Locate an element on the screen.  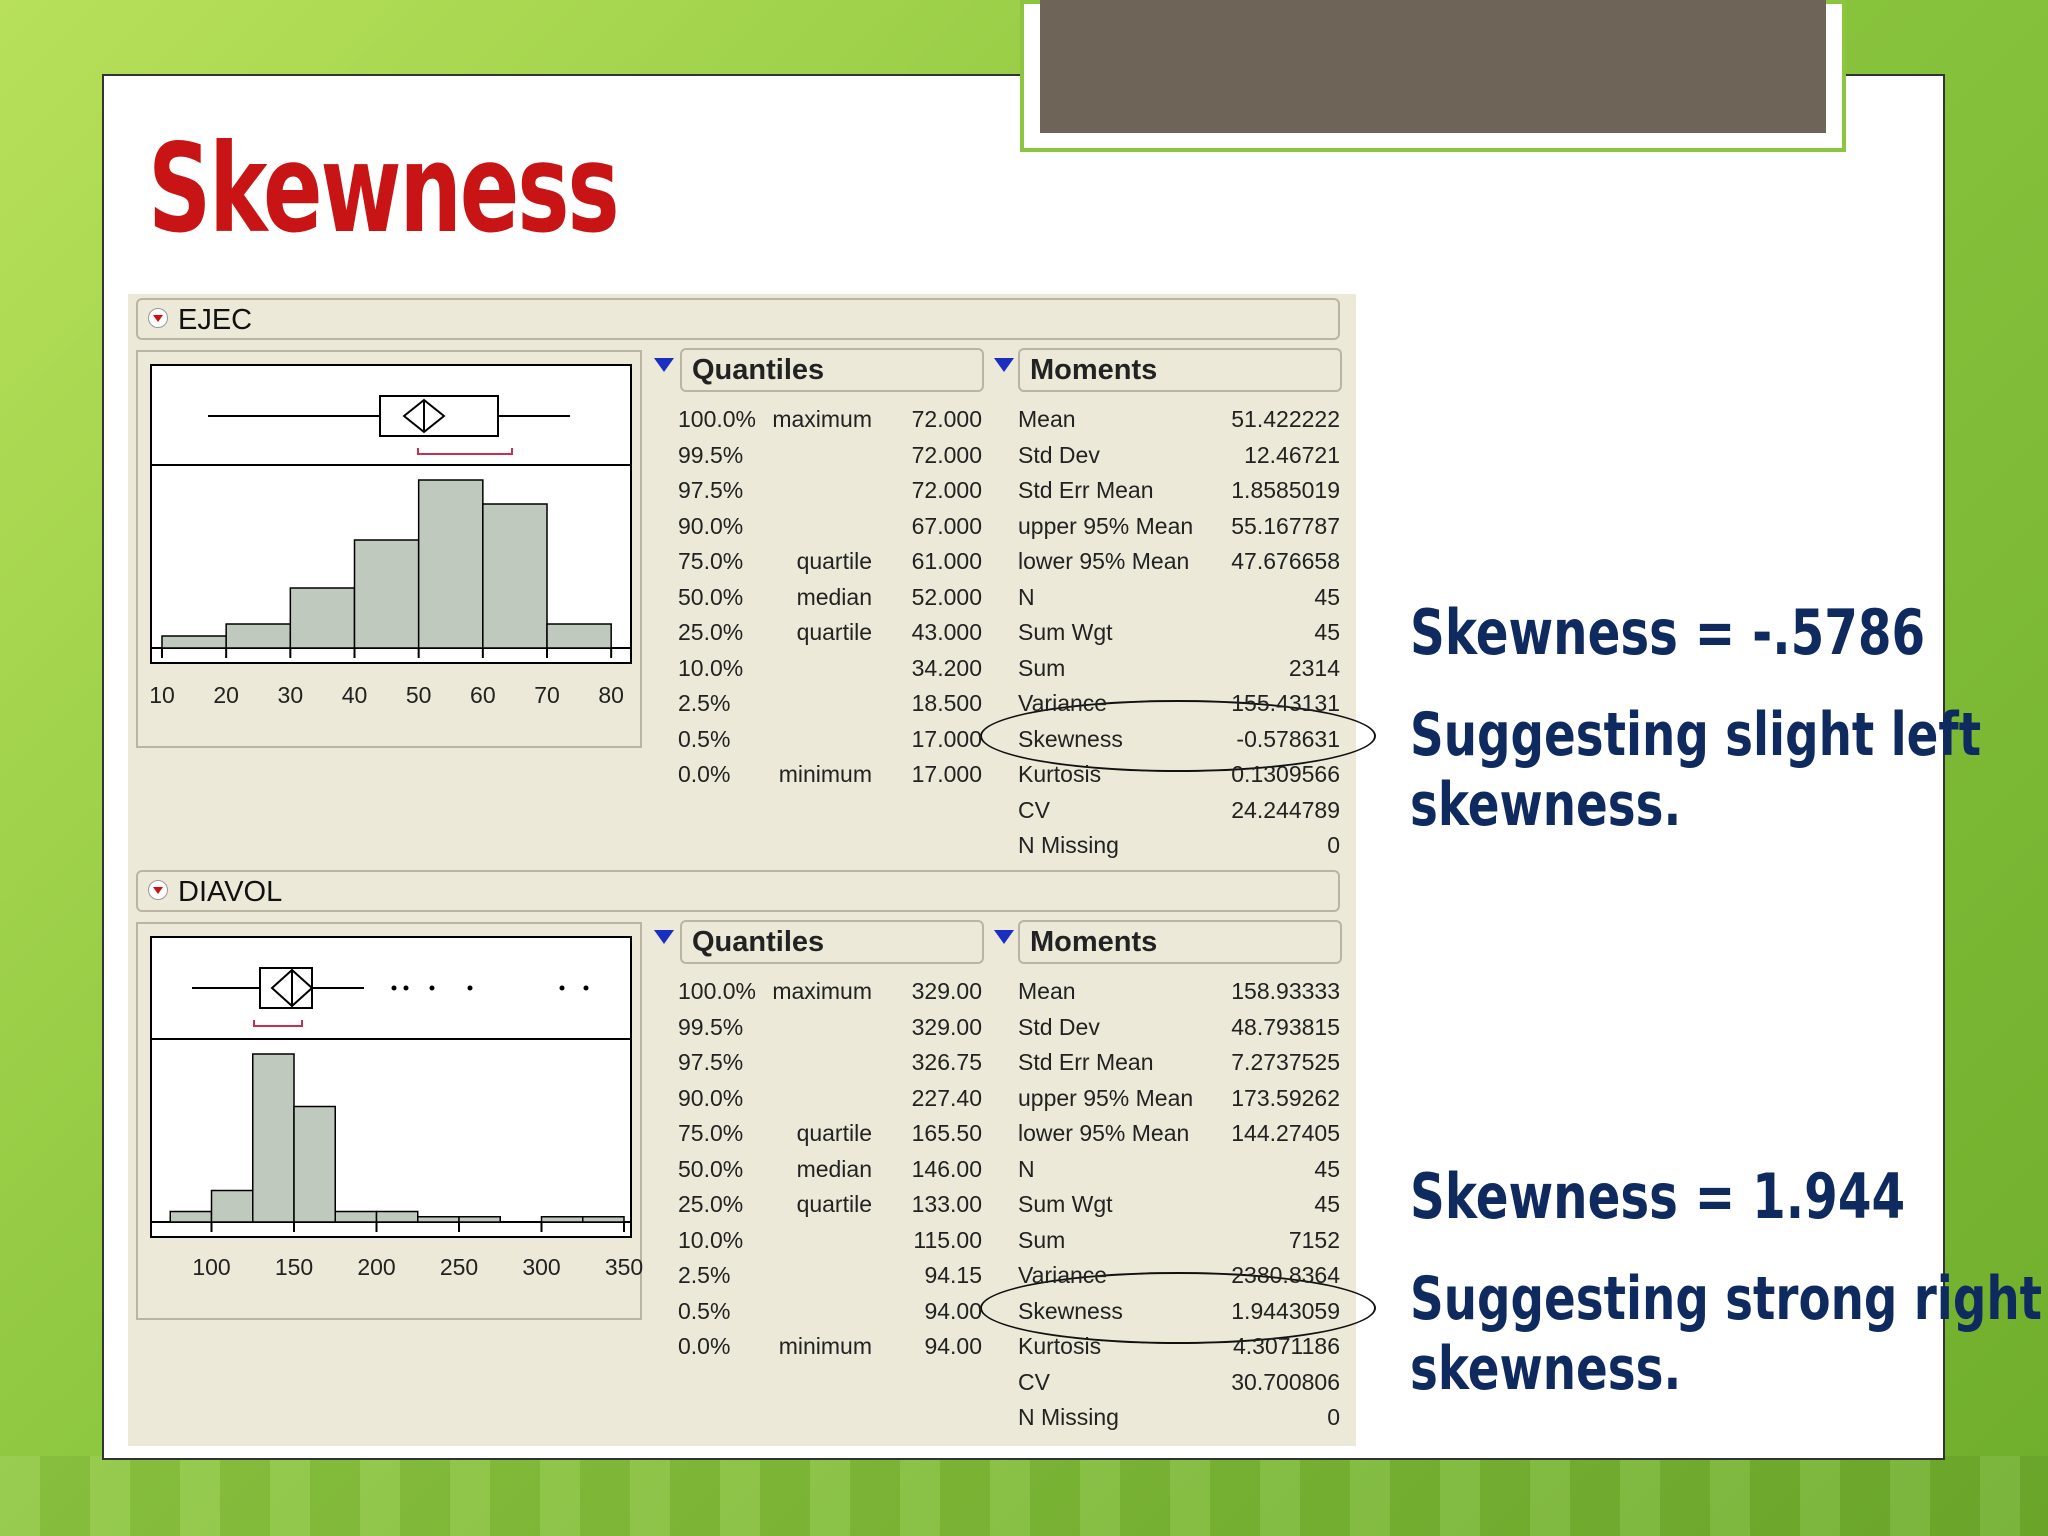
axis-tick-label: 50 is located at coordinates (418, 695).